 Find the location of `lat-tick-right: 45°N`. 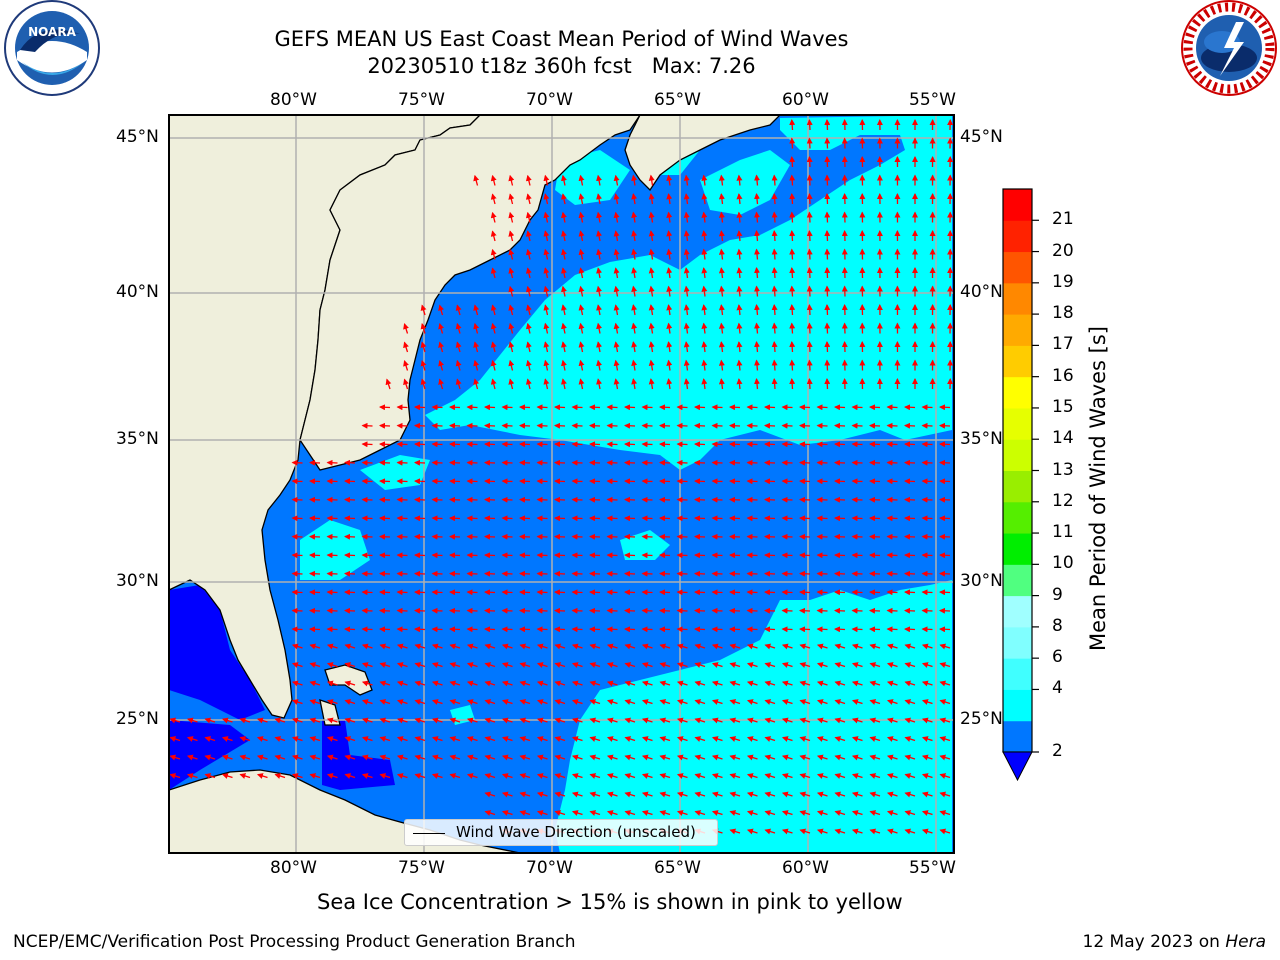

lat-tick-right: 45°N is located at coordinates (981, 137).